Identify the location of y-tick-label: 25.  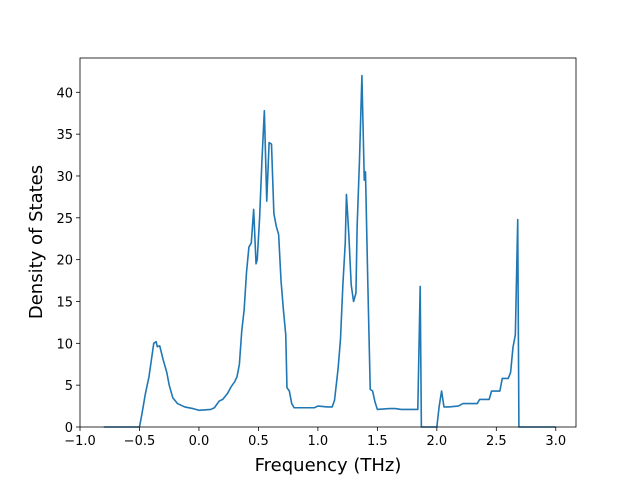
(64, 219).